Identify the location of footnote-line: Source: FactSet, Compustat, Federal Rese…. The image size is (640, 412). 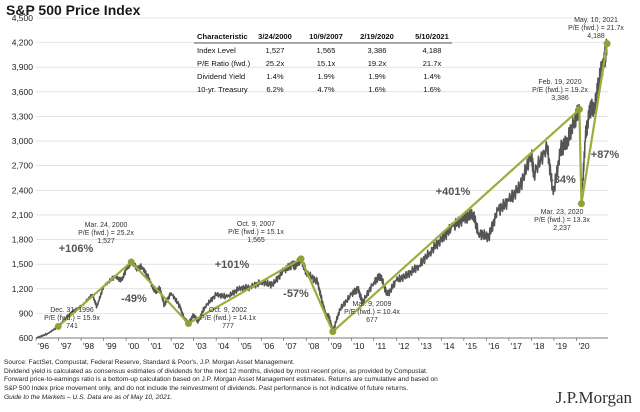
(149, 362).